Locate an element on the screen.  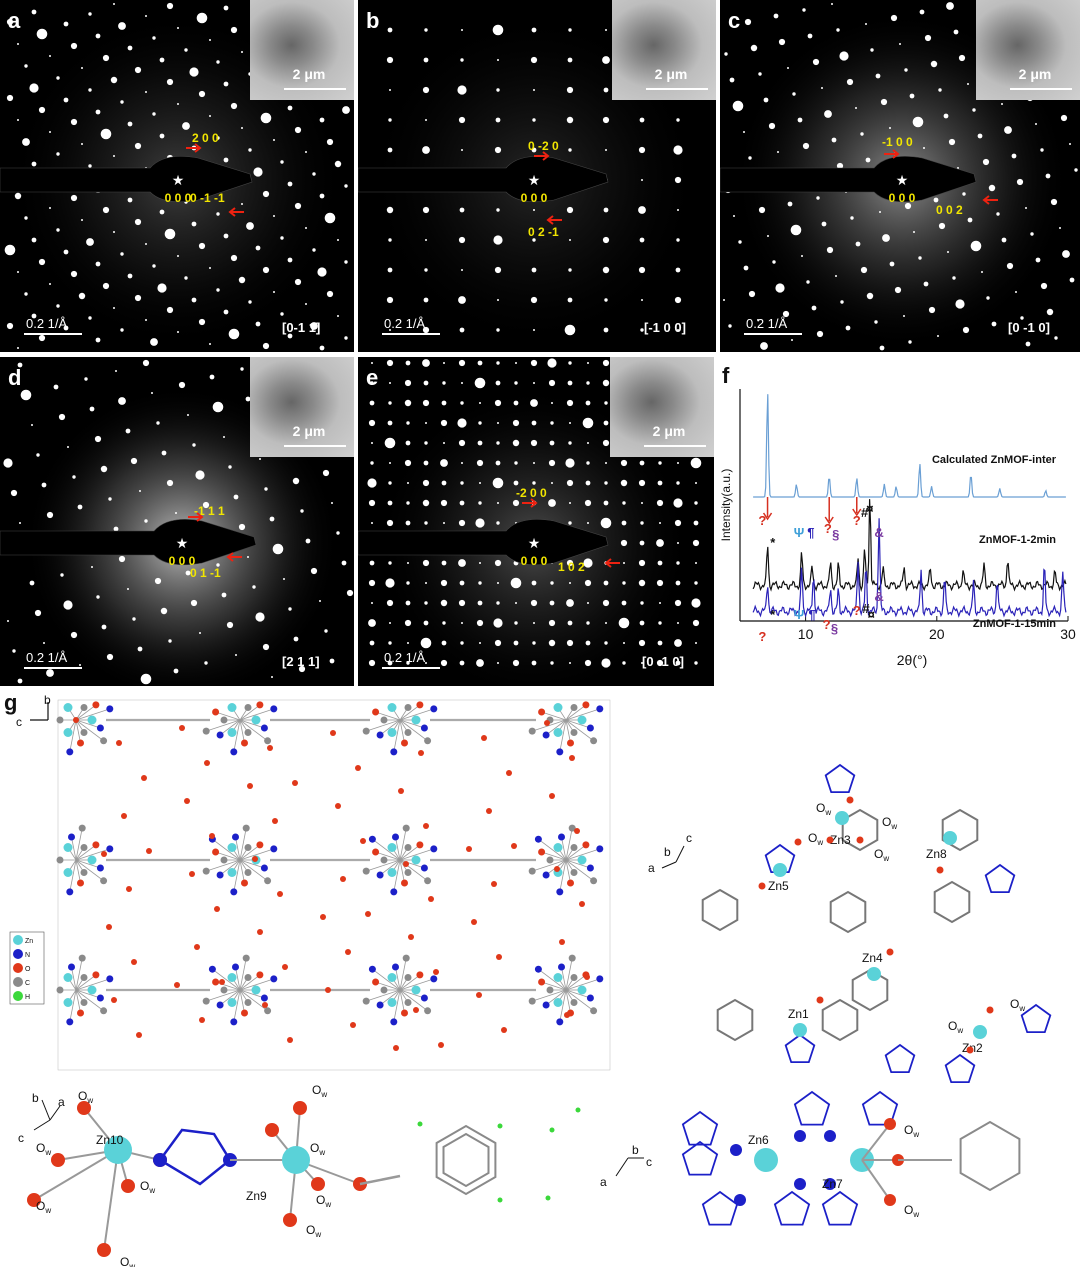
inset-scale-b: 2 μm is located at coordinates (664, 74).